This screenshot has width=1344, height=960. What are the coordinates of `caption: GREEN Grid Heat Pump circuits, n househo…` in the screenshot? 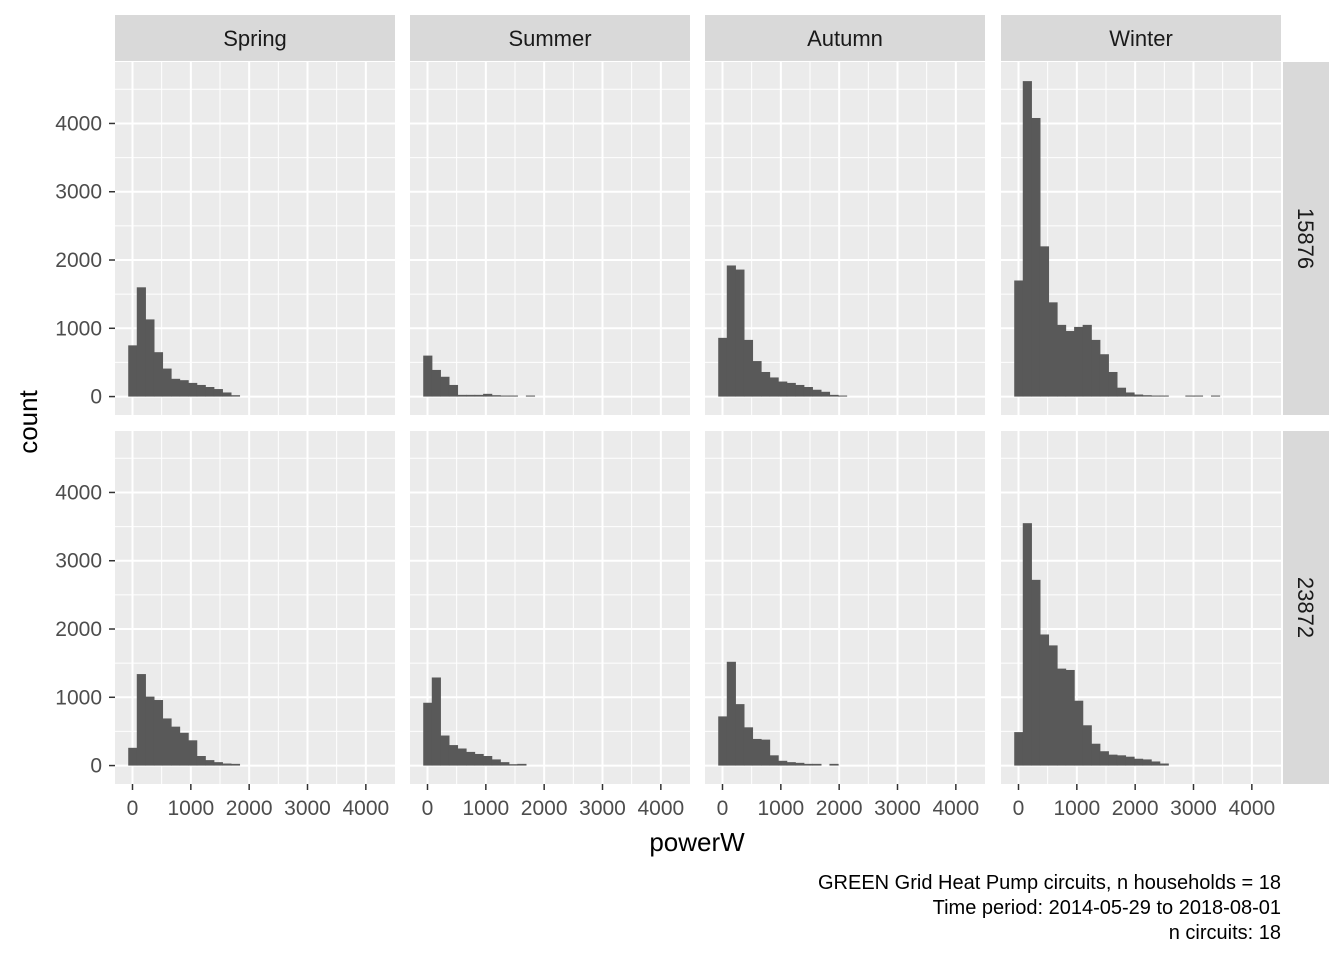 It's located at (1049, 908).